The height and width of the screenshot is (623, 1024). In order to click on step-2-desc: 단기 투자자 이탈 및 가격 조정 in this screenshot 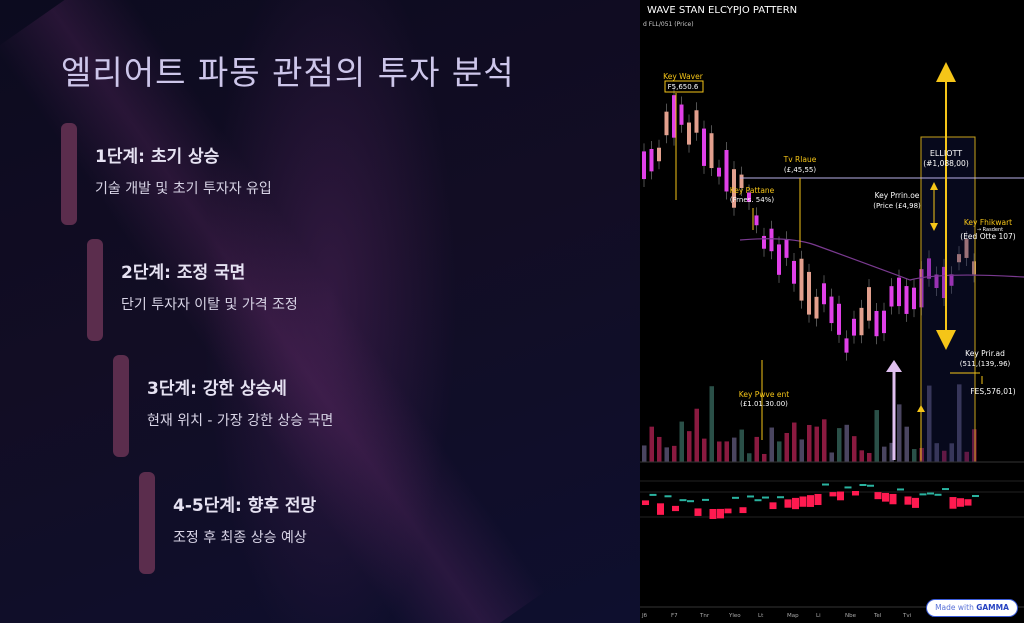, I will do `click(209, 305)`.